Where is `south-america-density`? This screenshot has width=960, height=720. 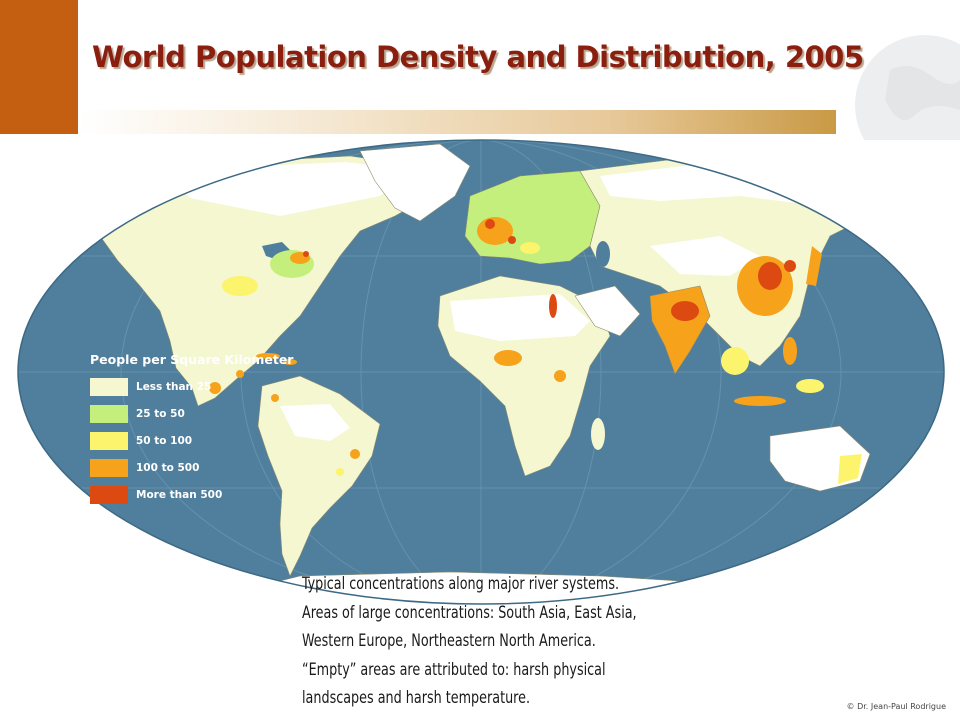 south-america-density is located at coordinates (315, 435).